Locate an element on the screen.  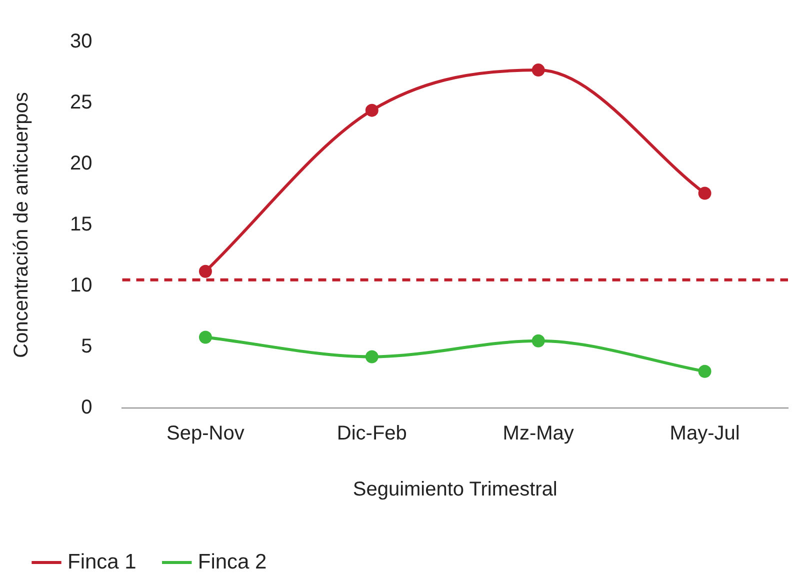
y-axis-title: Concentración de anticuerpos is located at coordinates (21, 225).